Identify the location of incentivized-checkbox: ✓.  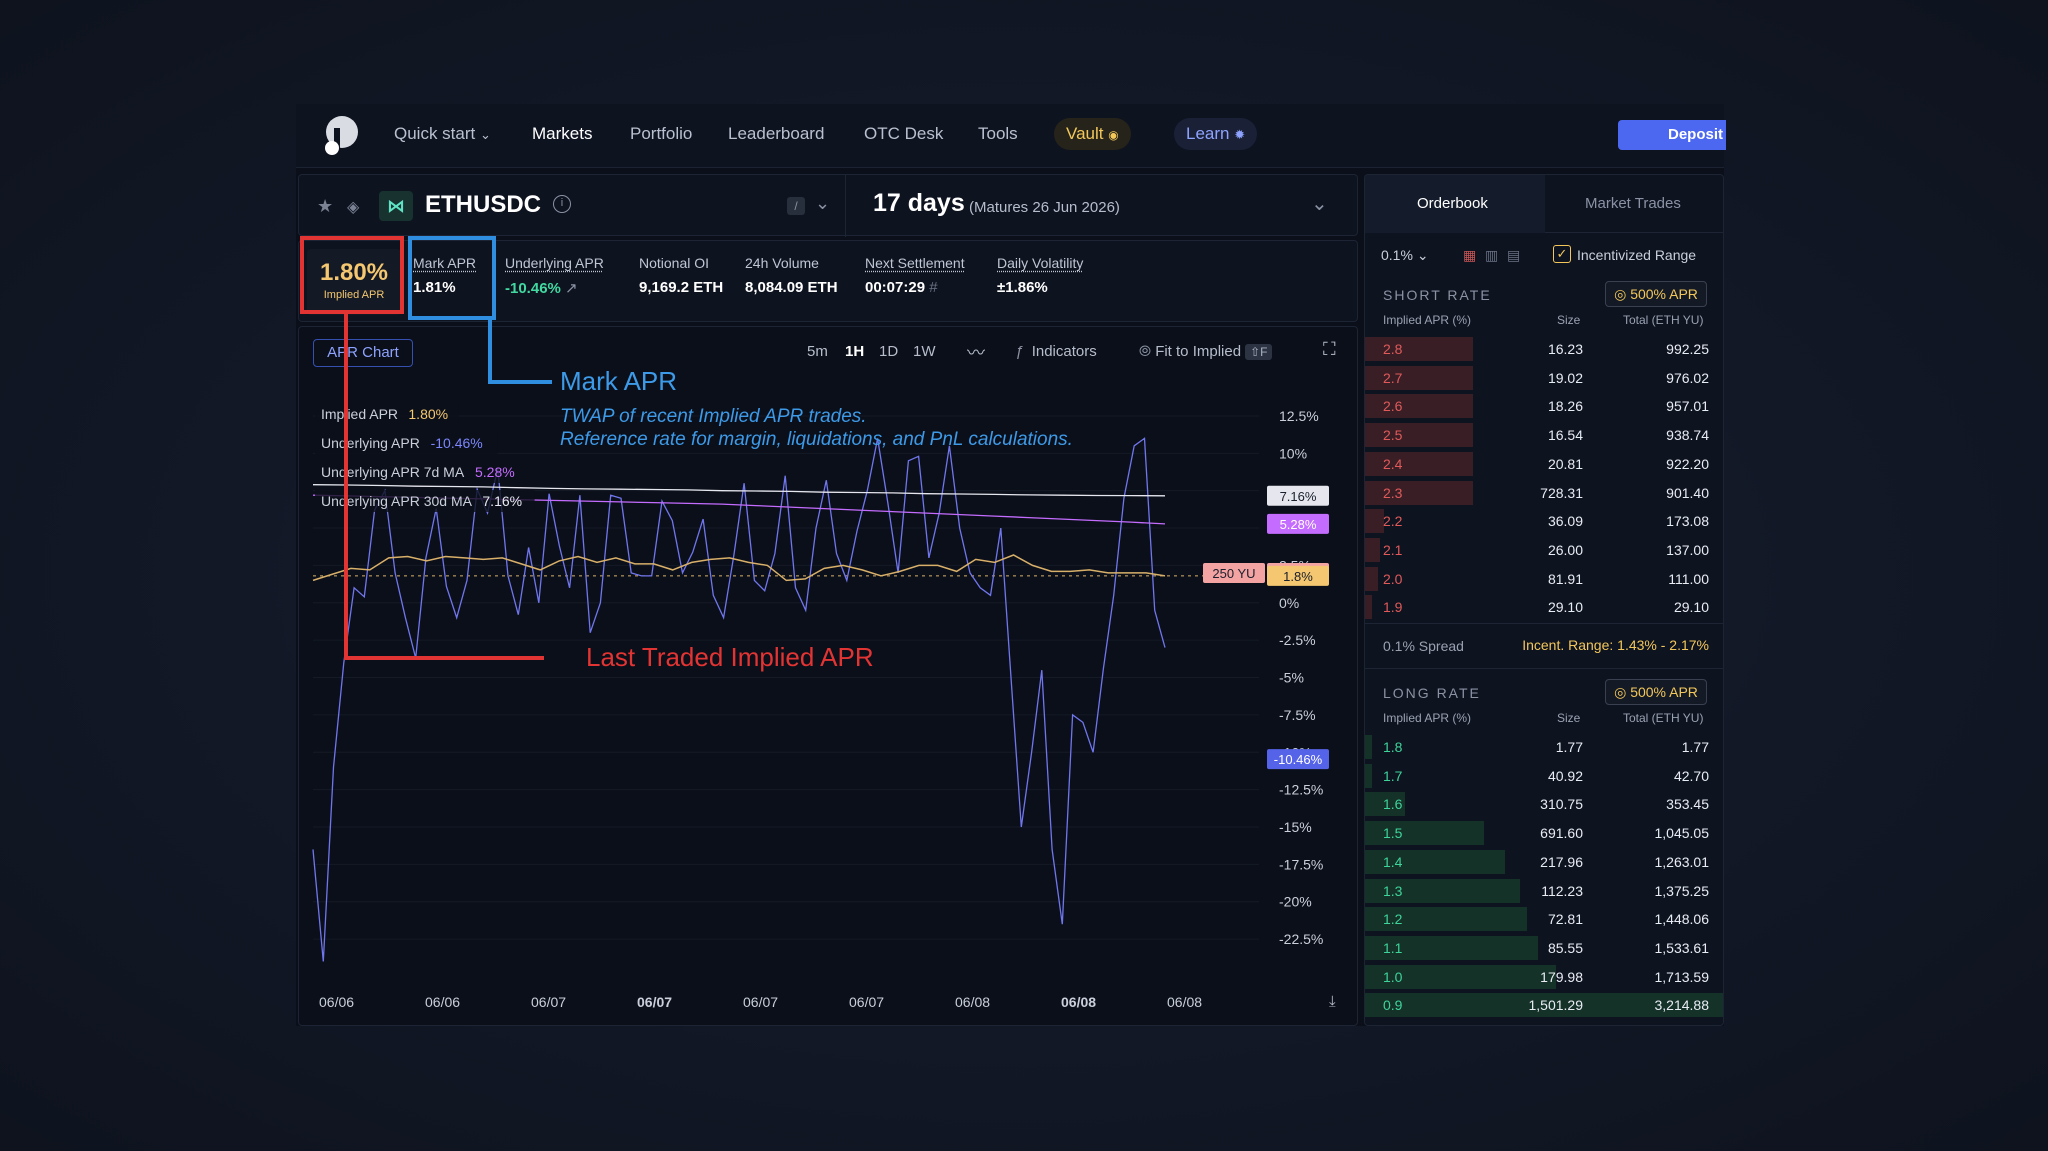
(1562, 254).